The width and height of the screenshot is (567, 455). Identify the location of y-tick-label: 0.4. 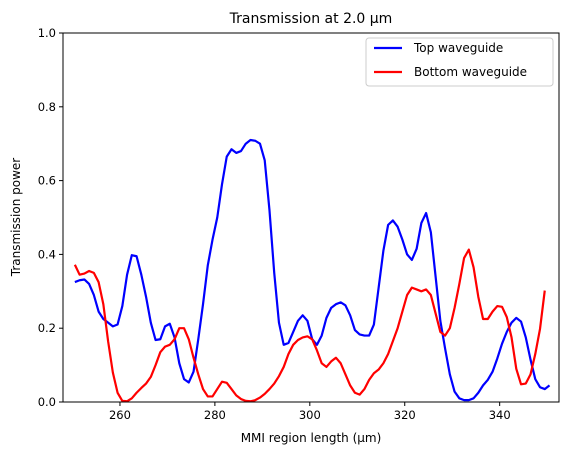
(47, 254).